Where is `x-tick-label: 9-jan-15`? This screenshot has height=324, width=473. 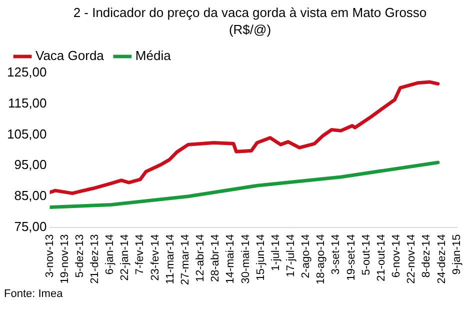 x-tick-label: 9-jan-15 is located at coordinates (456, 254).